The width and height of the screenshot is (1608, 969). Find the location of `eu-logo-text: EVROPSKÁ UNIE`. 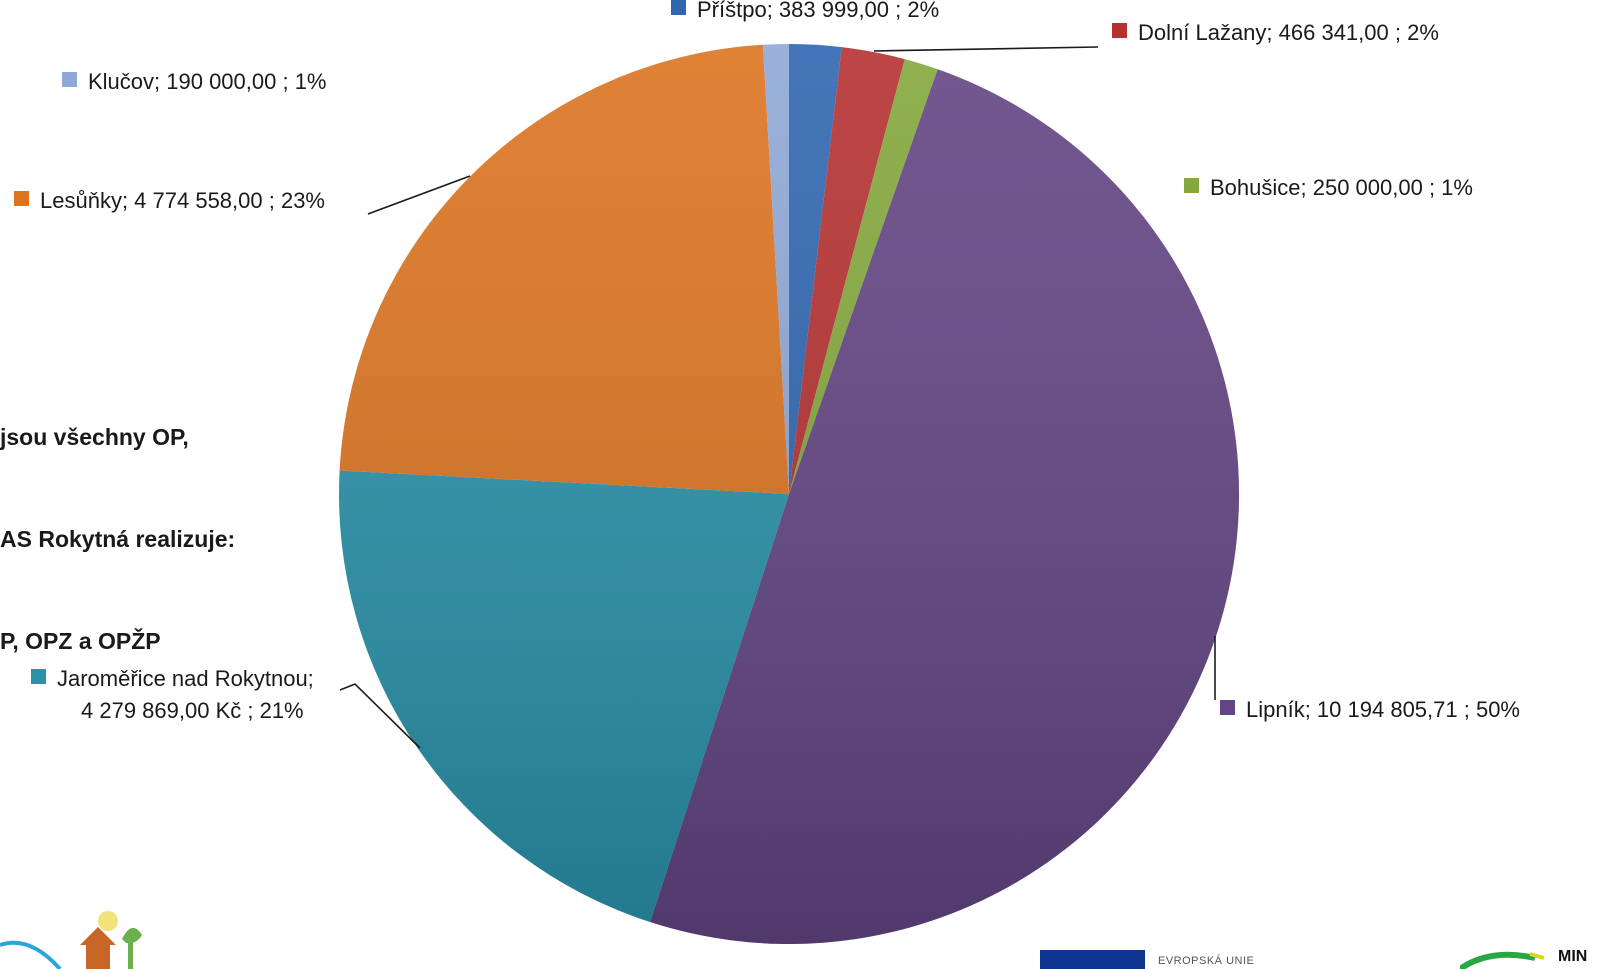

eu-logo-text: EVROPSKÁ UNIE is located at coordinates (1206, 961).